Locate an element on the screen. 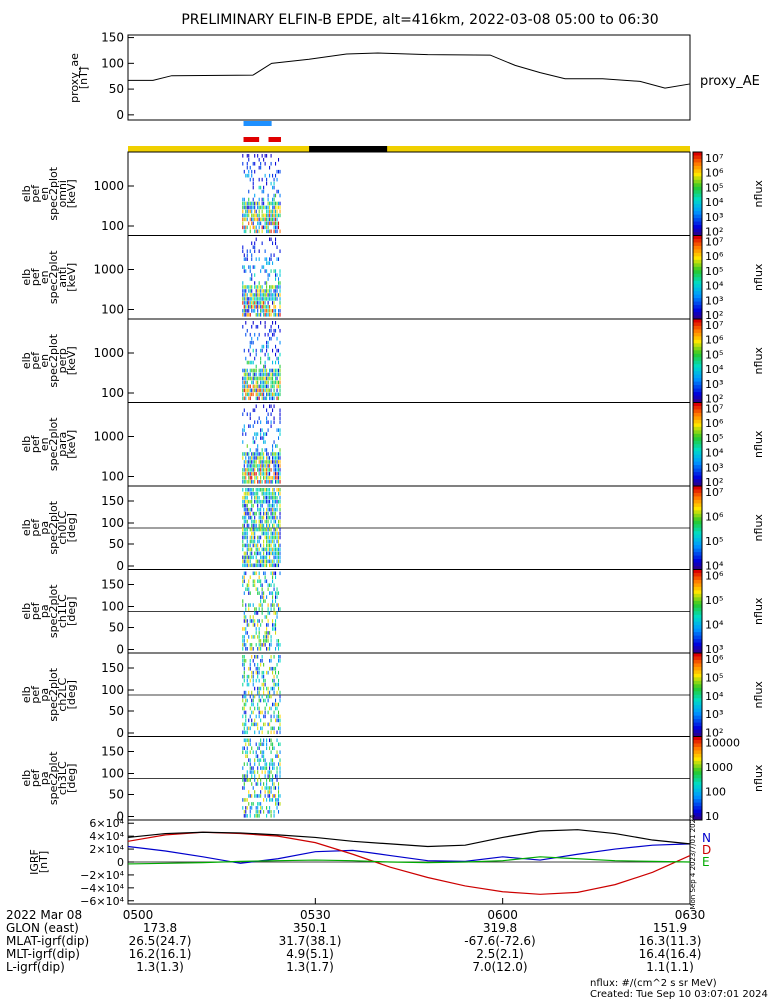 The width and height of the screenshot is (775, 1000). spectrogram-label-4: ch3LC is located at coordinates (62, 778).